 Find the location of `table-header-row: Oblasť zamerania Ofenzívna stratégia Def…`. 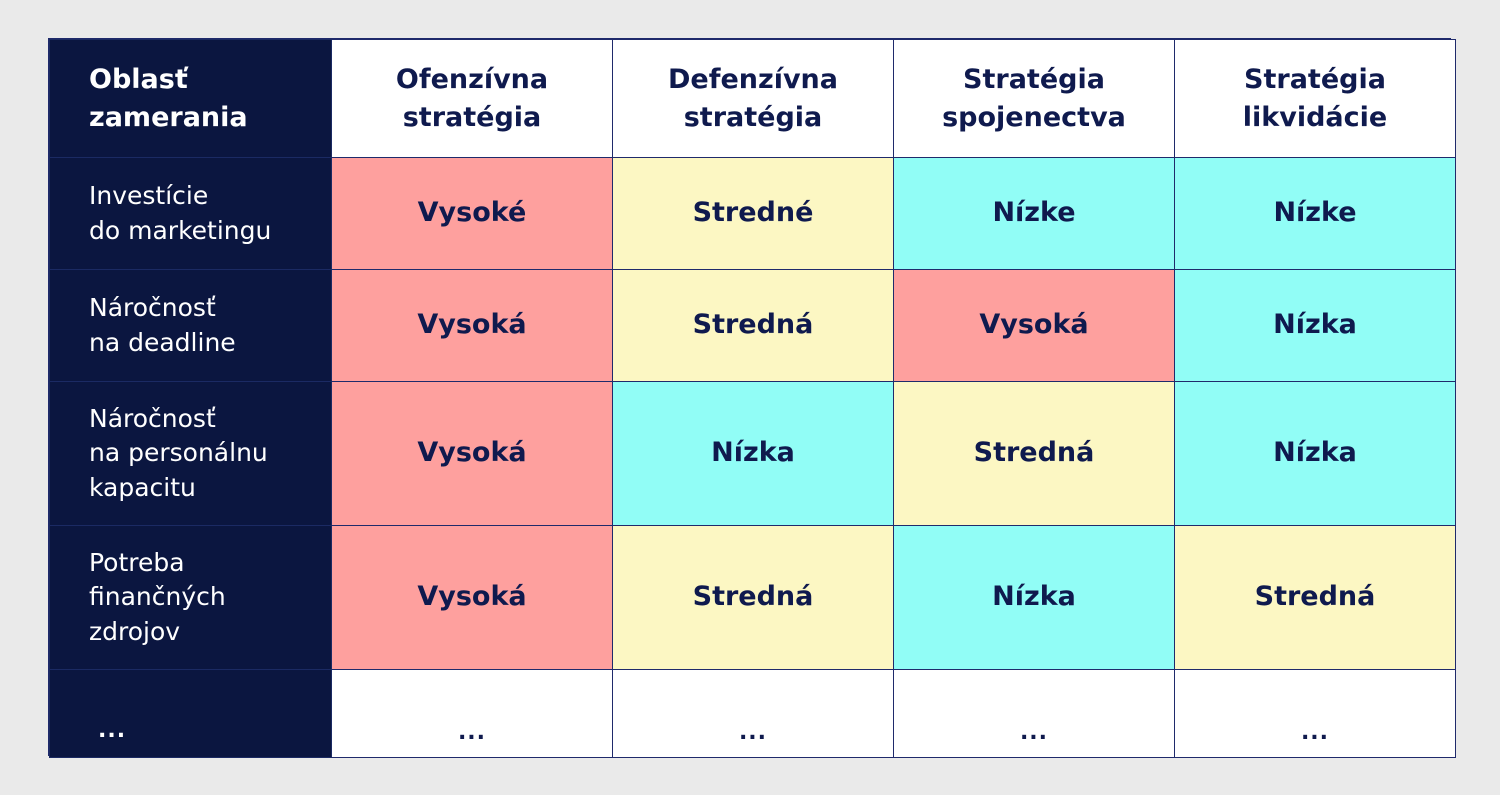

table-header-row: Oblasť zamerania Ofenzívna stratégia Def… is located at coordinates (752, 98).